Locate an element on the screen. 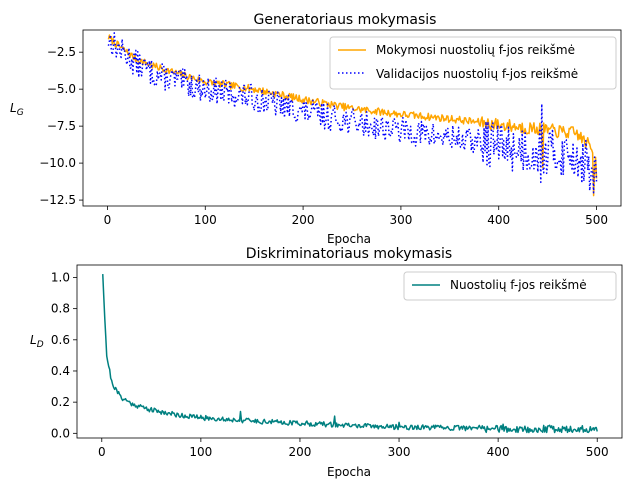 The width and height of the screenshot is (632, 489). y-tick-label: 0.6 is located at coordinates (60, 340).